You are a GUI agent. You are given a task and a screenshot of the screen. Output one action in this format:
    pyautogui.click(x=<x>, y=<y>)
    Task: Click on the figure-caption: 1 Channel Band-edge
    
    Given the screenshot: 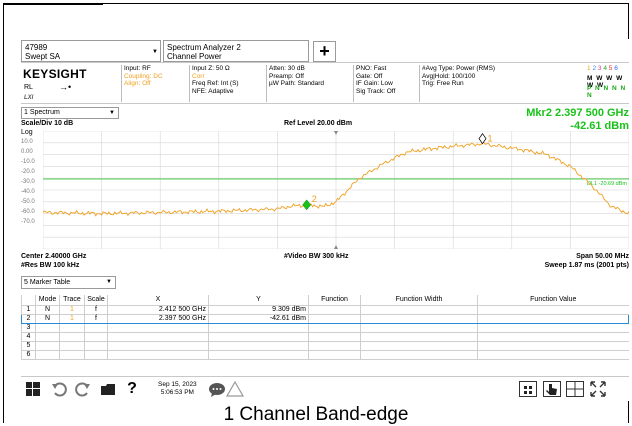 What is the action you would take?
    pyautogui.click(x=316, y=414)
    